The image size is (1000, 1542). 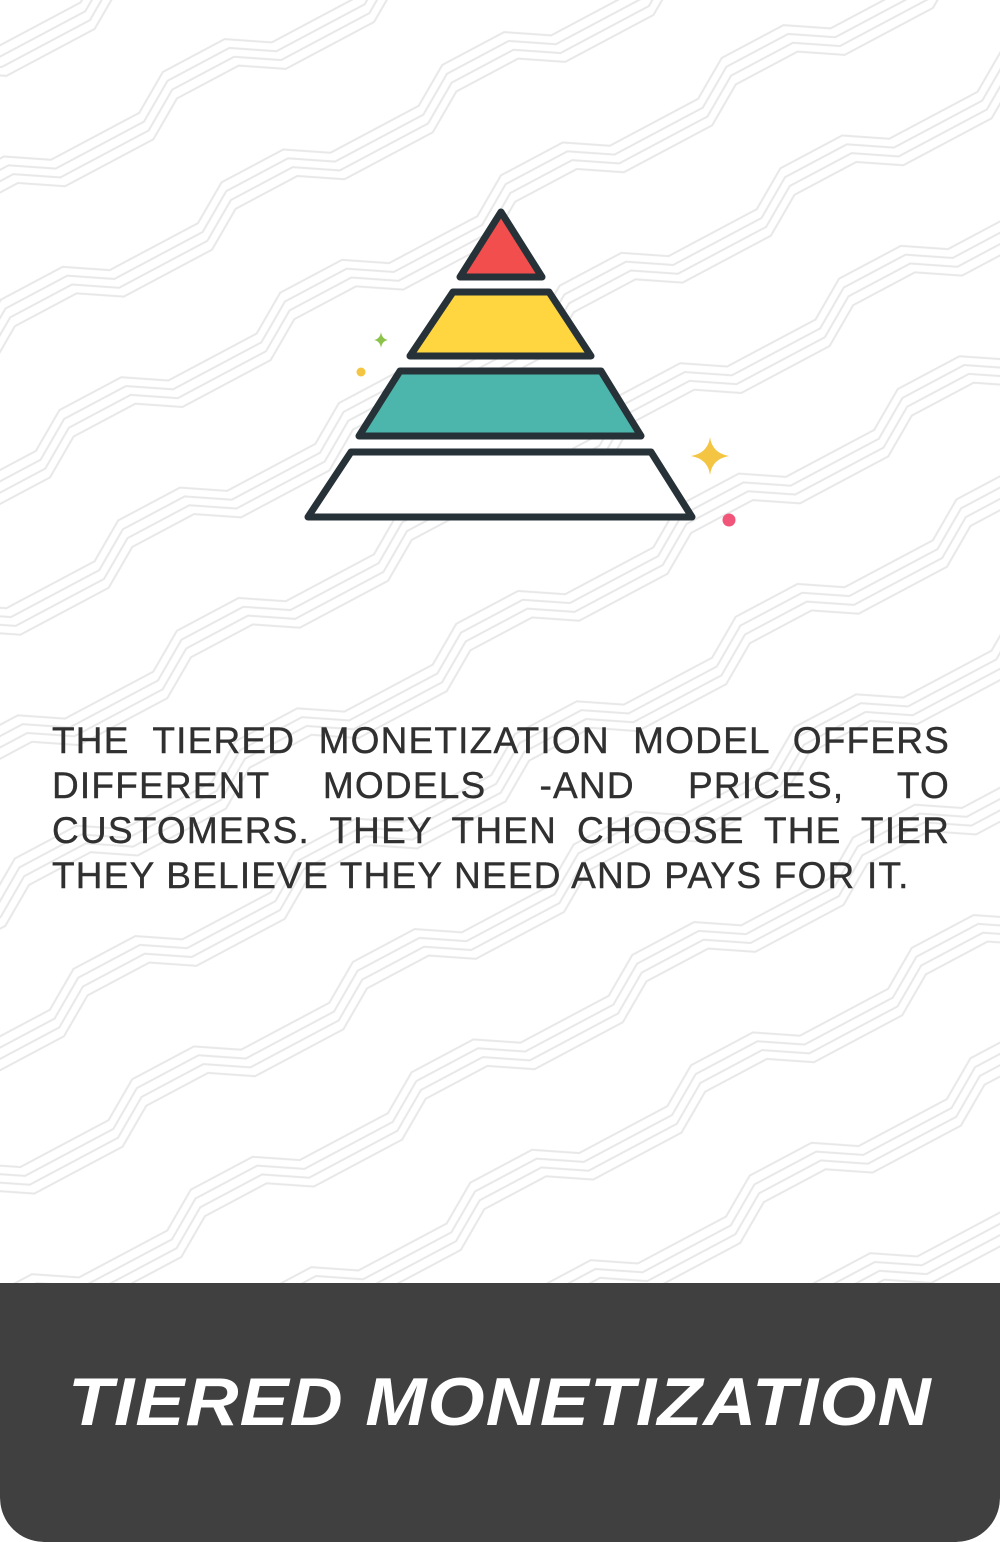 I want to click on dot-pink-icon, so click(x=729, y=520).